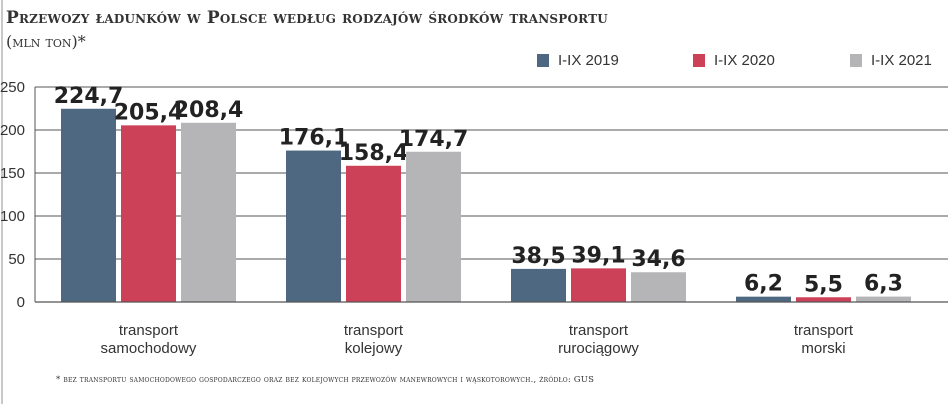  What do you see at coordinates (598, 255) in the screenshot?
I see `data-label: 39,1` at bounding box center [598, 255].